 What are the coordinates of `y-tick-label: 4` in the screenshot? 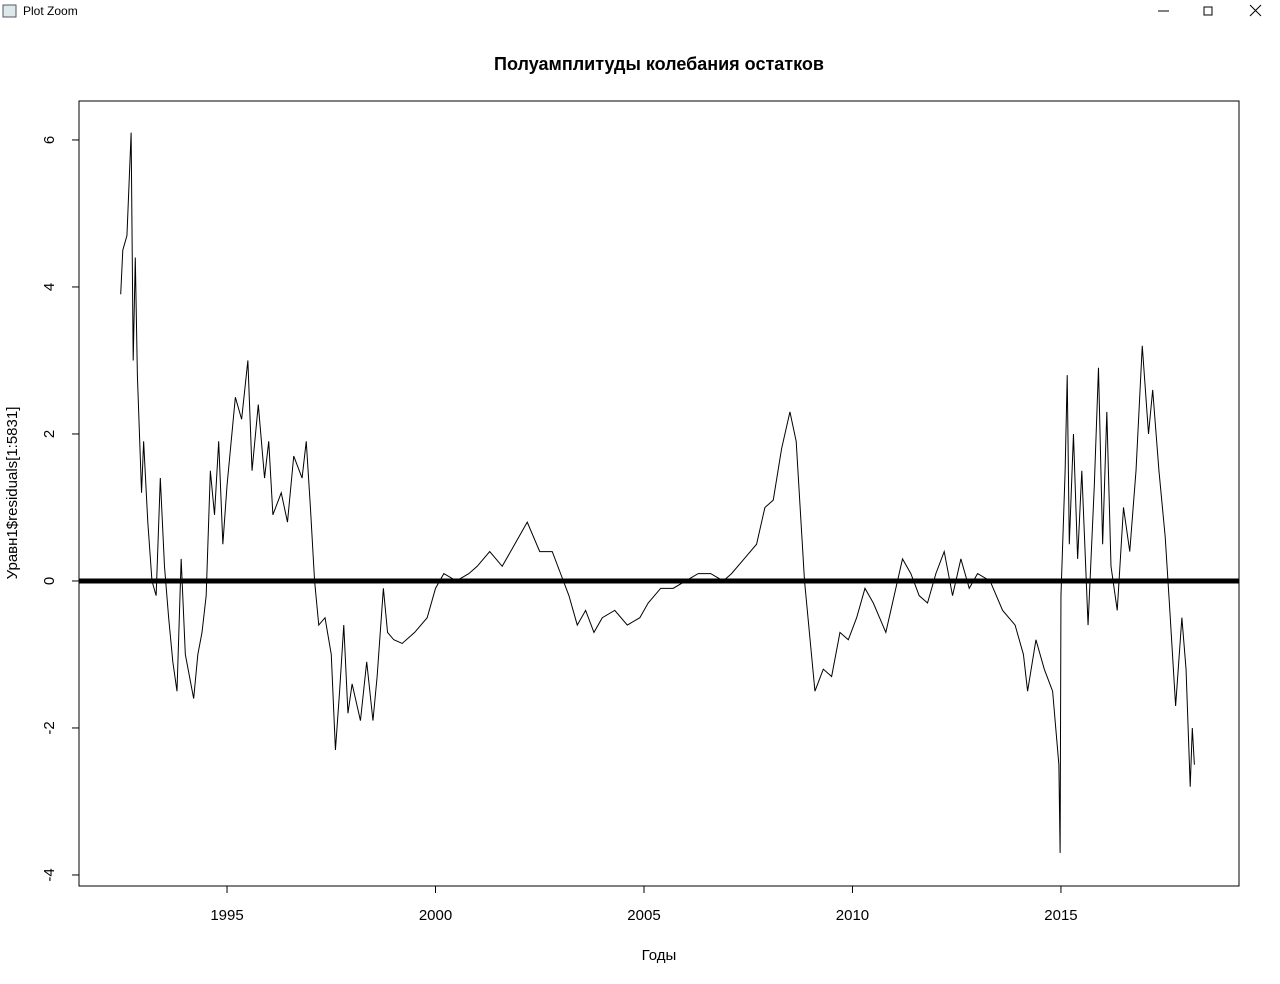 It's located at (49, 287).